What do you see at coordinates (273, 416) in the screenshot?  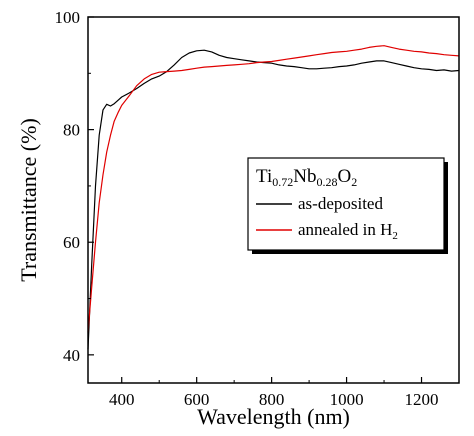 I see `x-axis-title: Wavelength (nm)` at bounding box center [273, 416].